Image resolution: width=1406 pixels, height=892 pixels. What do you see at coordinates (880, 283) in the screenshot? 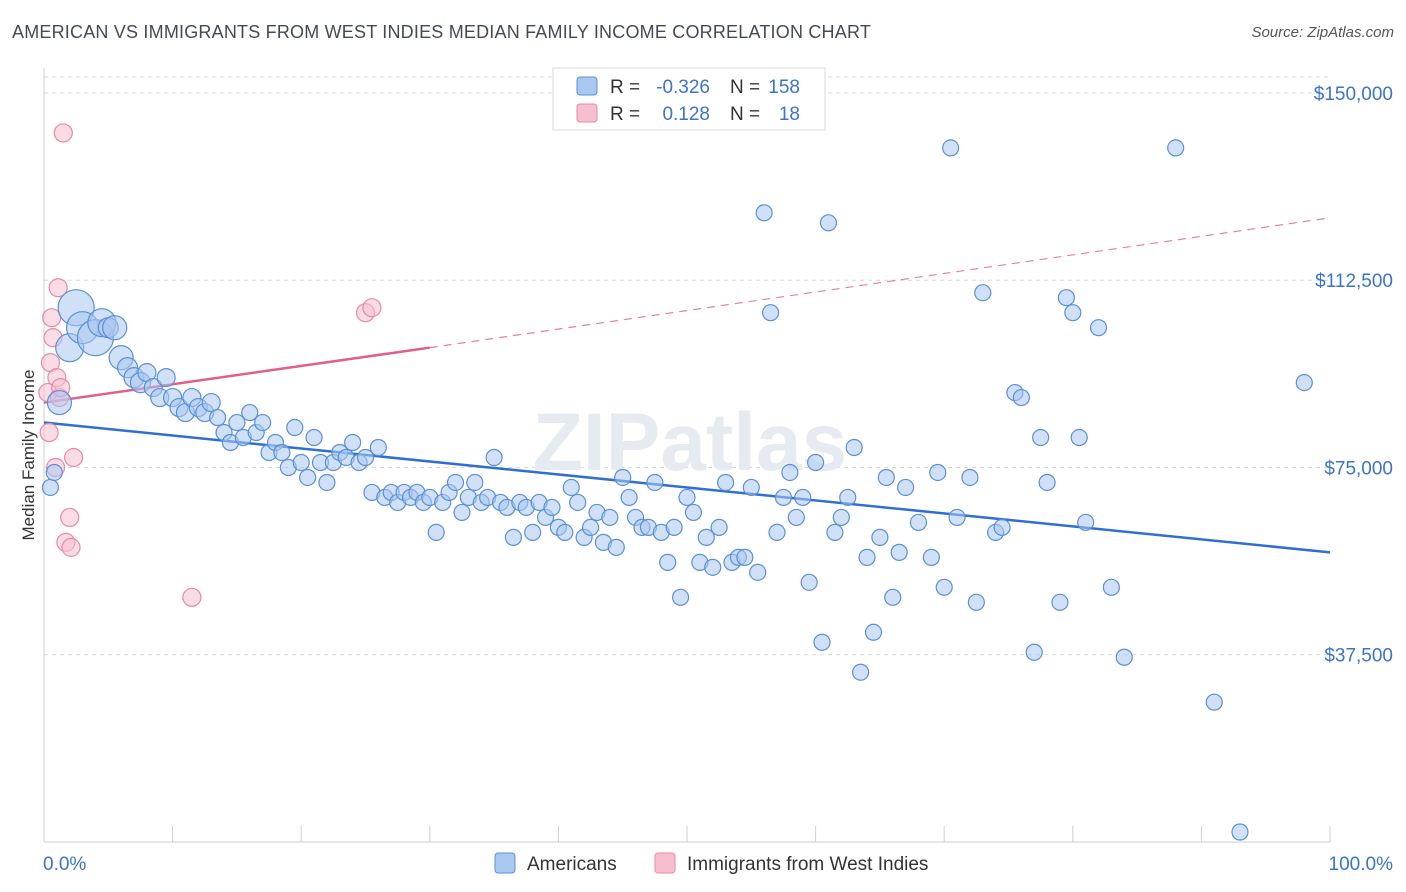
I see `west-indies-trend-extension` at bounding box center [880, 283].